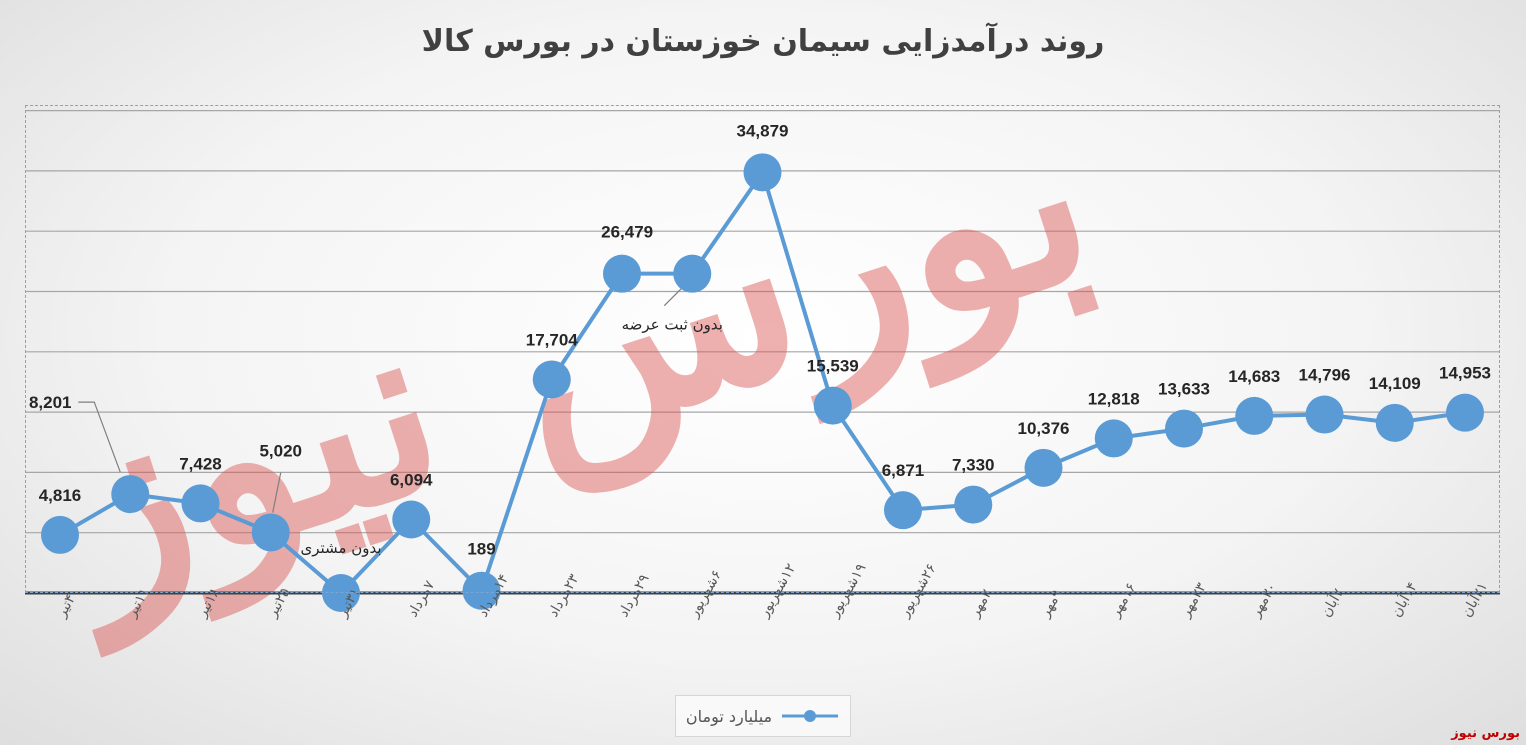 The height and width of the screenshot is (745, 1526). Describe the element at coordinates (1184, 389) in the screenshot. I see `data-label: 13,633` at that location.